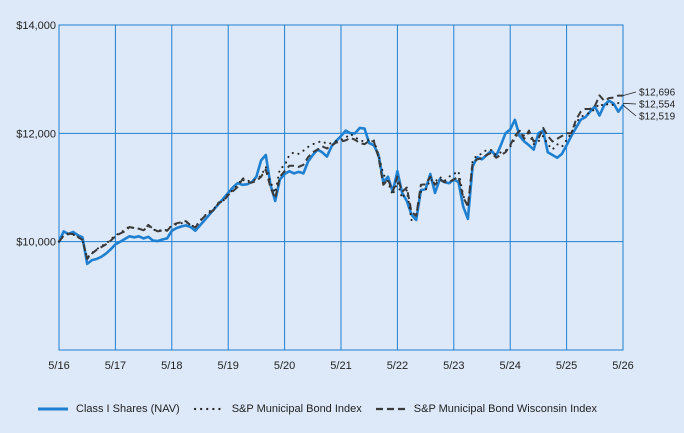 The width and height of the screenshot is (684, 433). I want to click on x-tick-label: 5/23, so click(453, 366).